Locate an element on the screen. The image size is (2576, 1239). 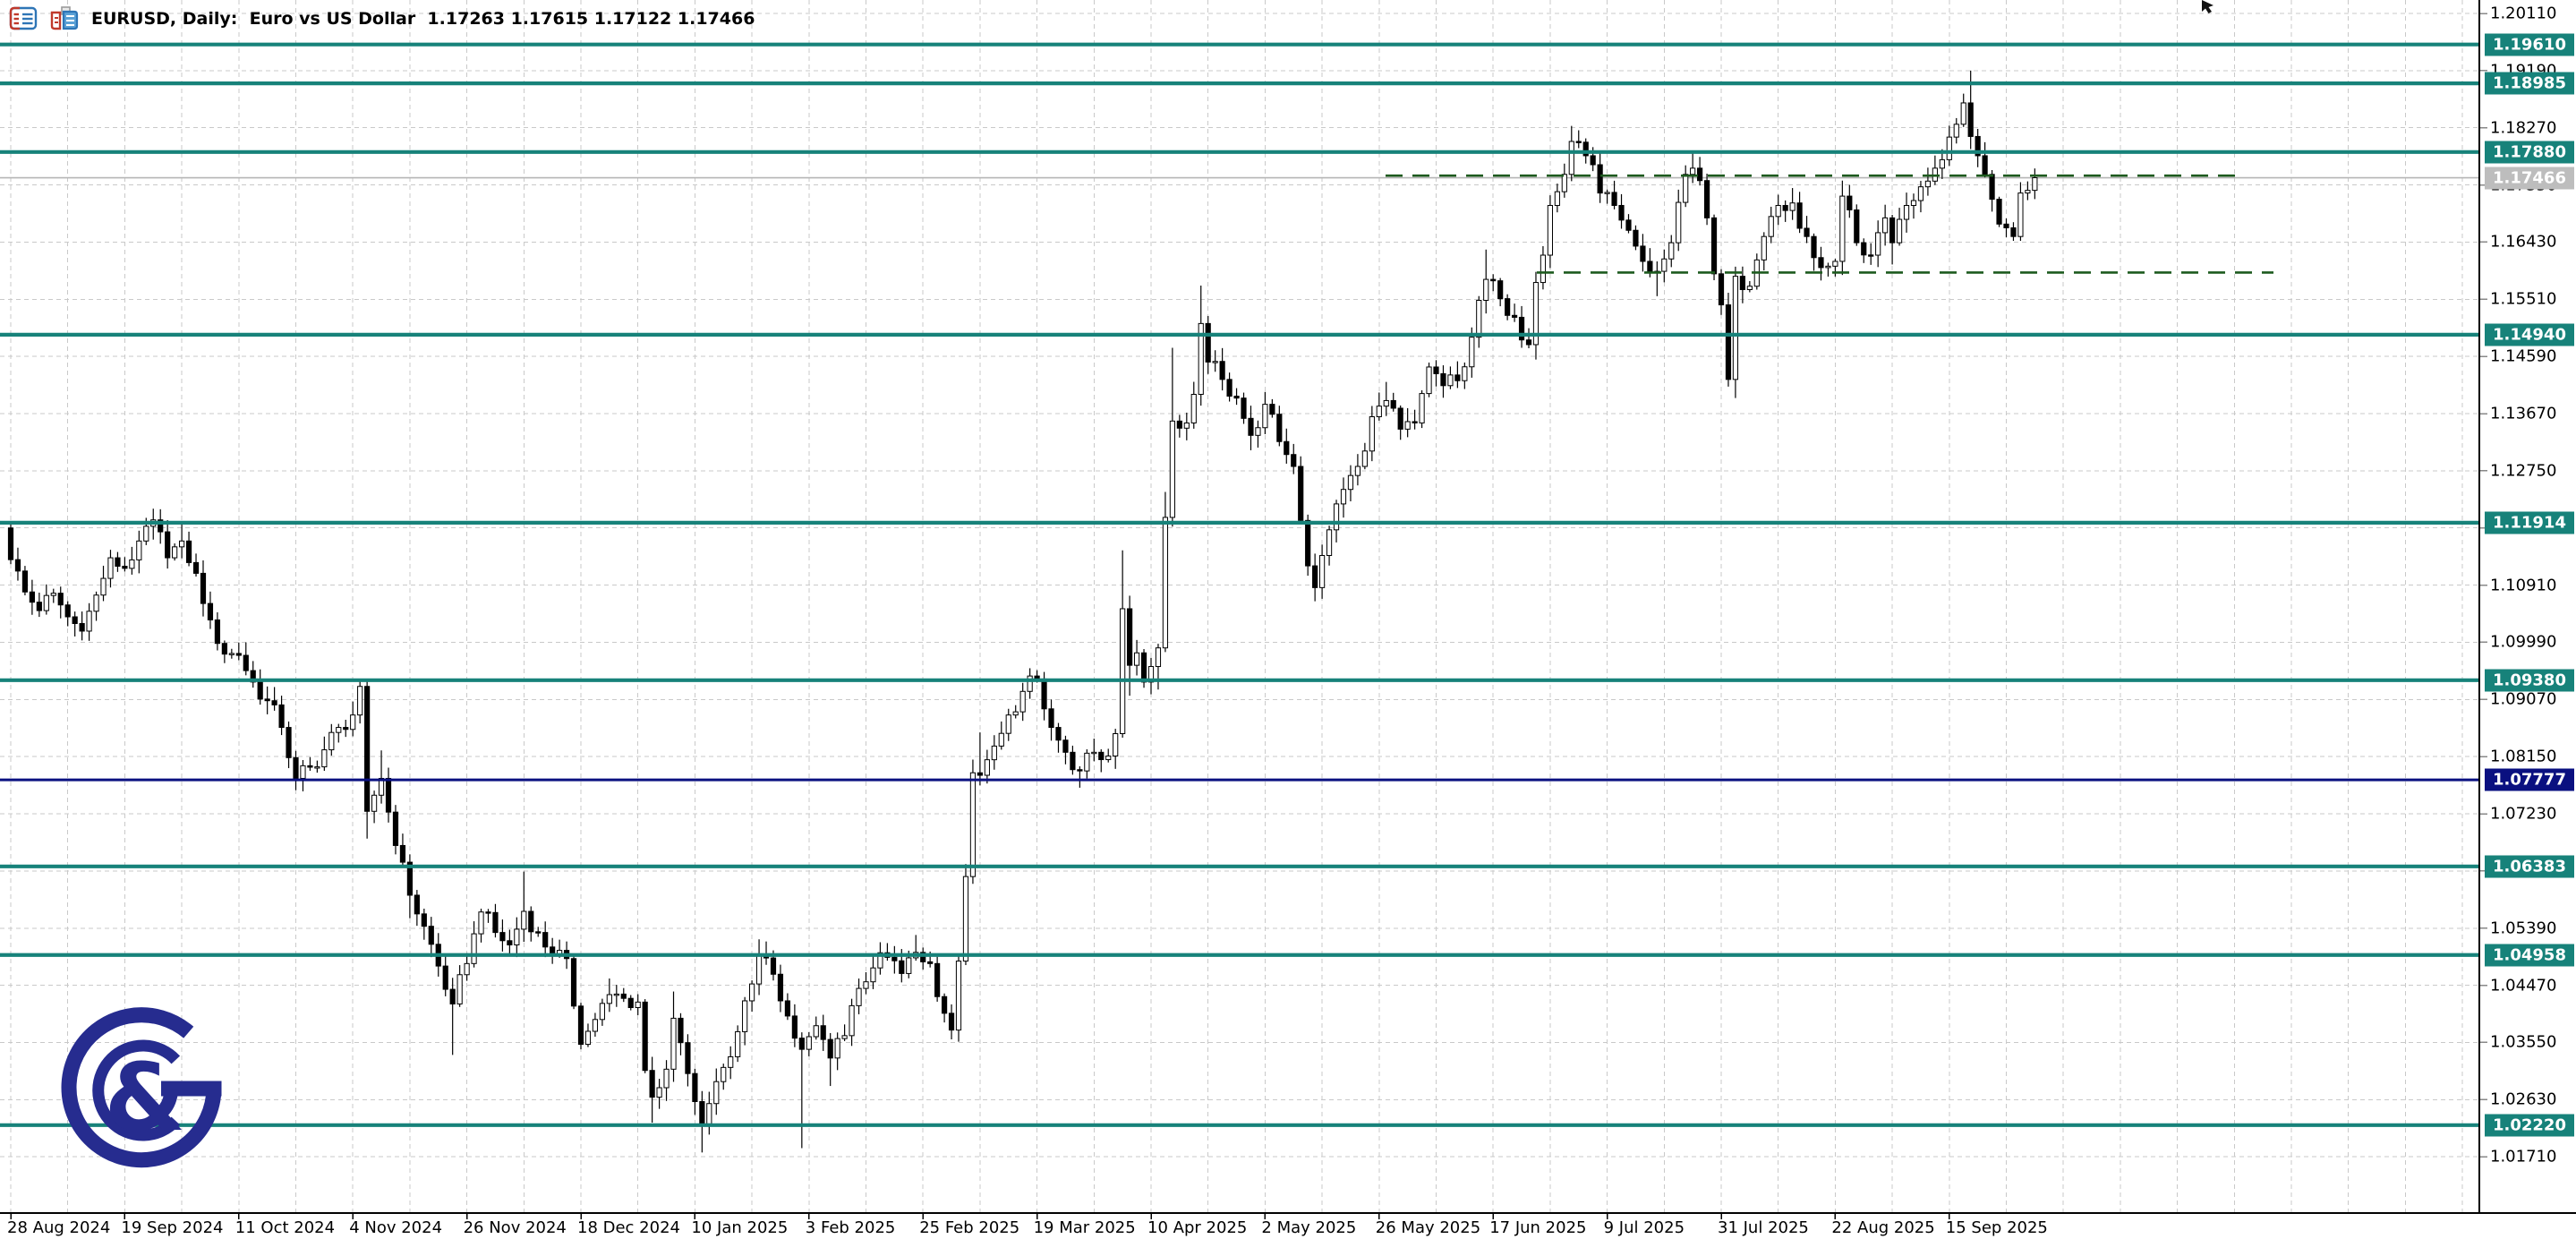
price-tick-label: 1.12750 is located at coordinates (2523, 471).